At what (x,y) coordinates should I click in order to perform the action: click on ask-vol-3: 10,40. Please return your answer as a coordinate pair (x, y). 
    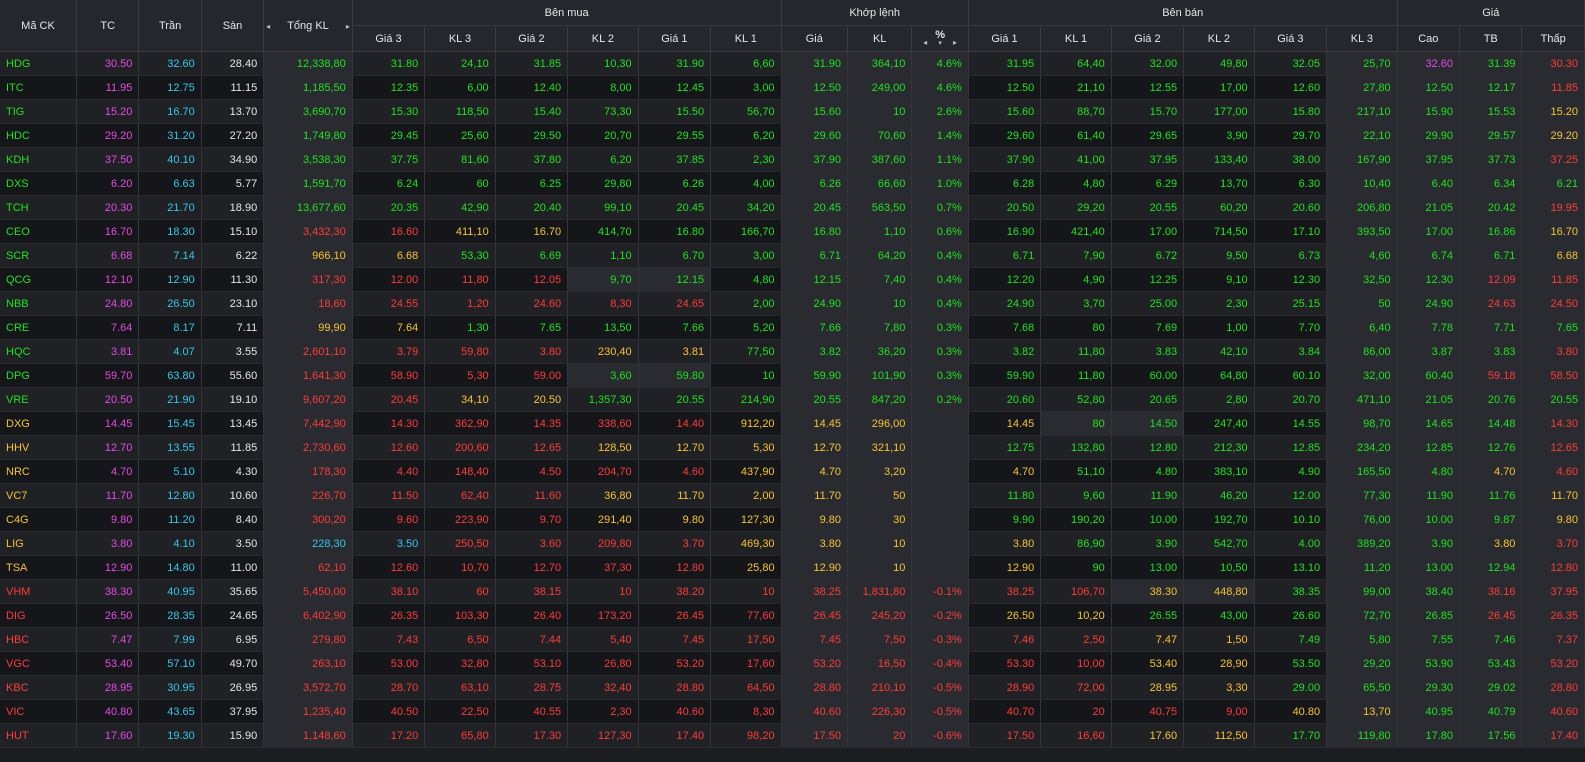
    Looking at the image, I should click on (1362, 183).